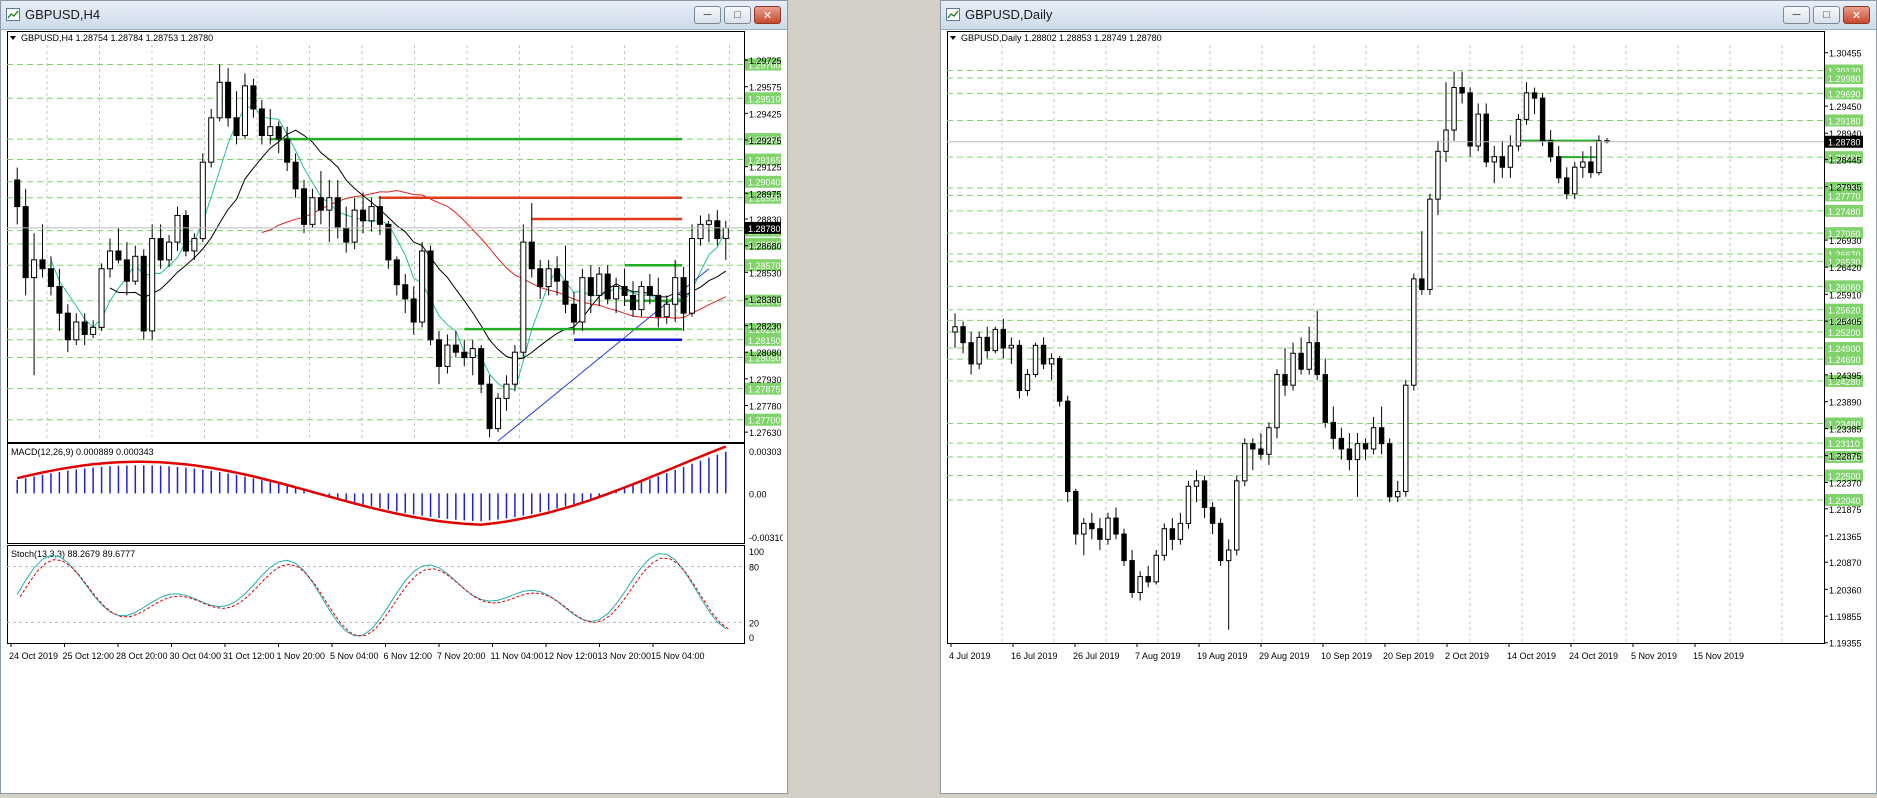 This screenshot has width=1877, height=798. Describe the element at coordinates (1845, 483) in the screenshot. I see `price-tick: 1.22370` at that location.